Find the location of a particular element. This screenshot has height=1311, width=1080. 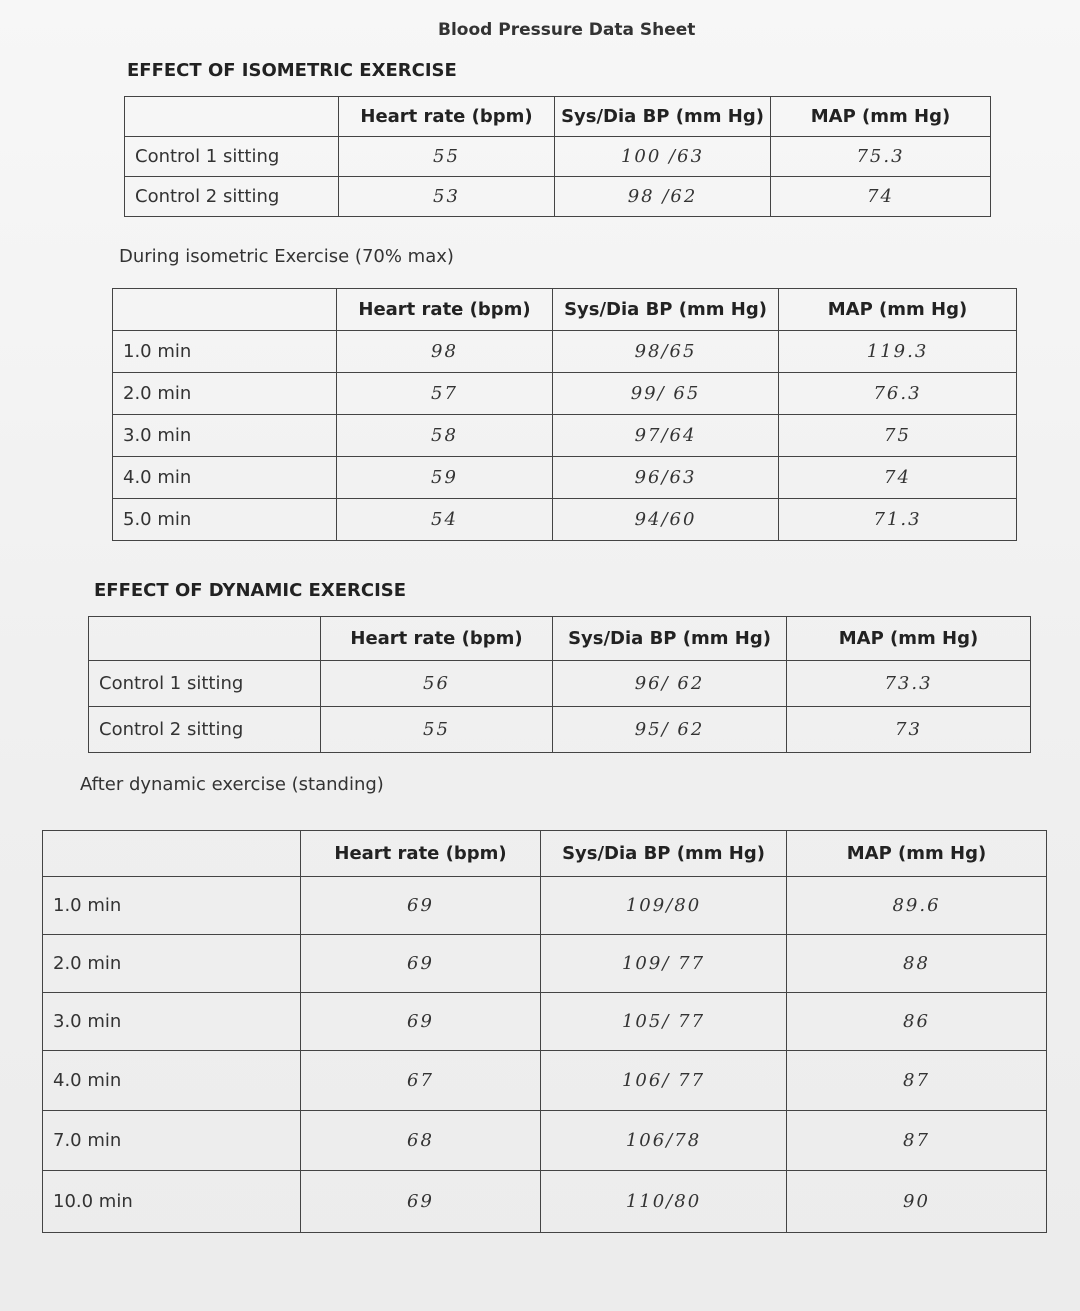

map-value: 73 is located at coordinates (908, 729).